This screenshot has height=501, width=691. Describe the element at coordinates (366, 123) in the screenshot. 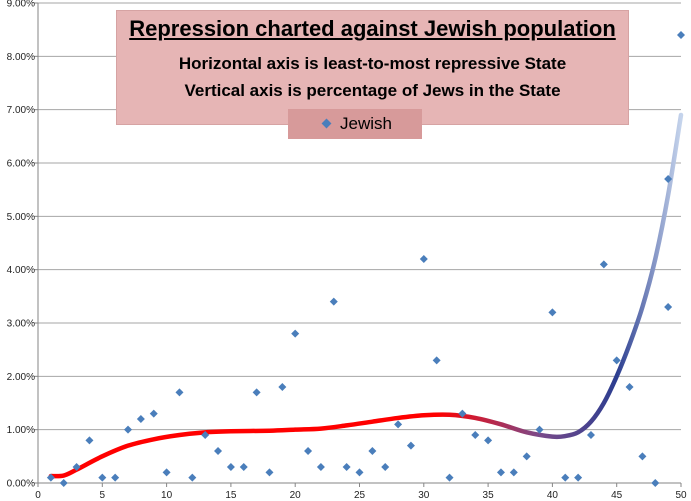

I see `legend-label: Jewish` at that location.